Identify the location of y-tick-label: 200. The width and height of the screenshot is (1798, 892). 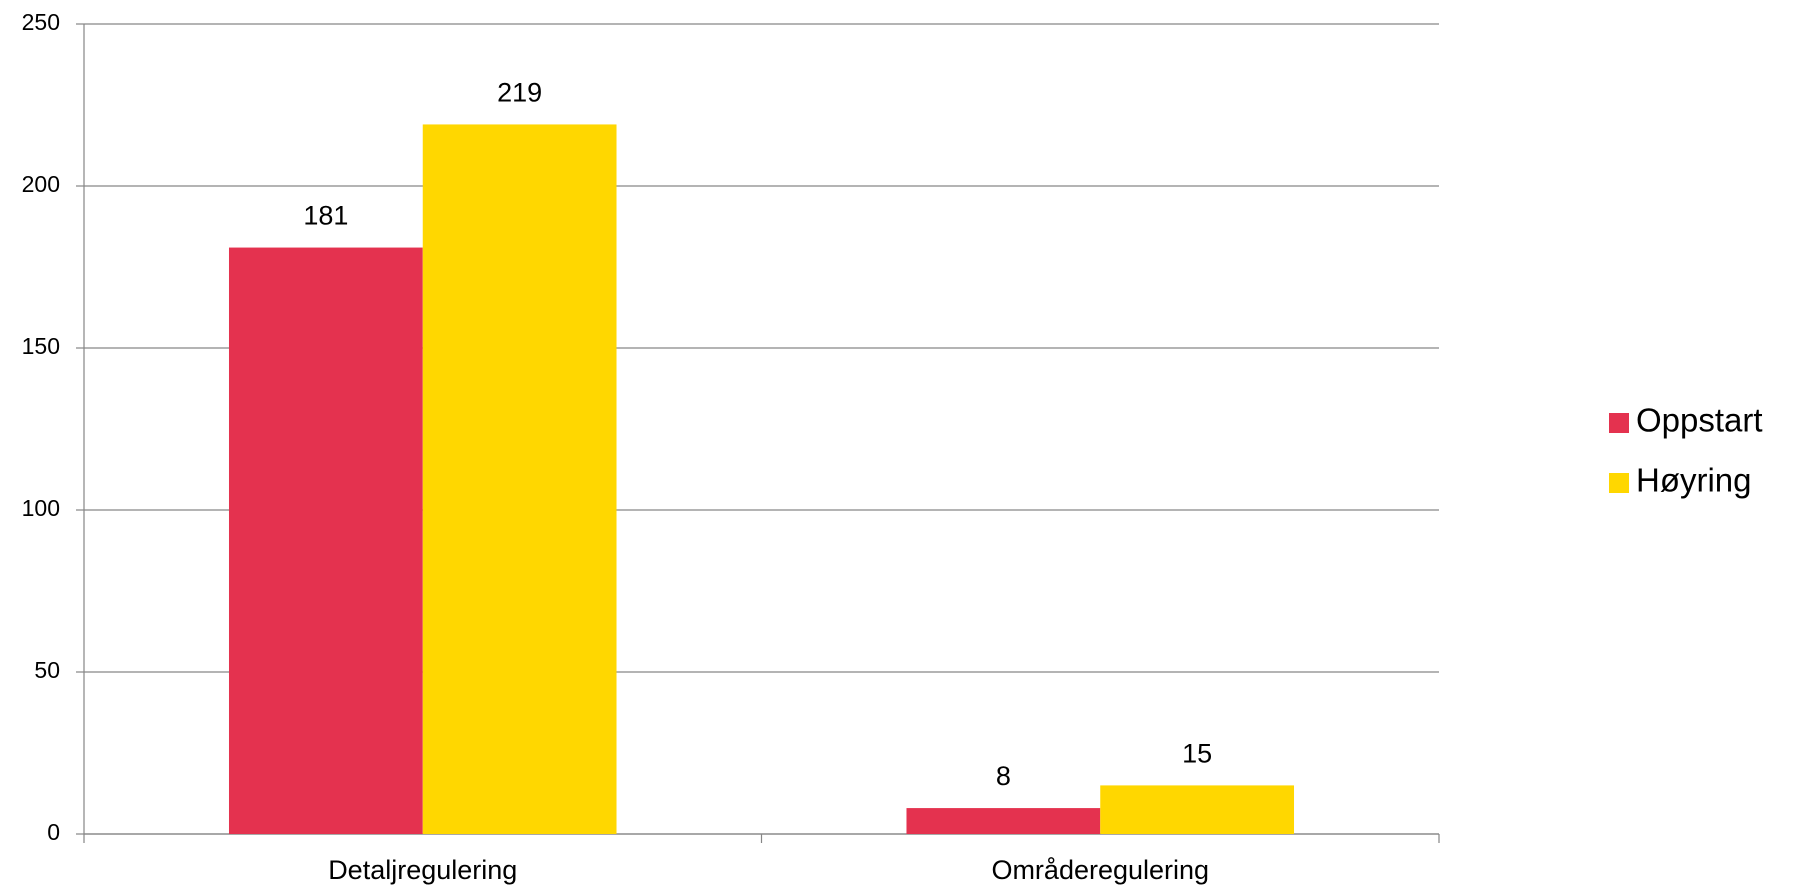
(41, 184).